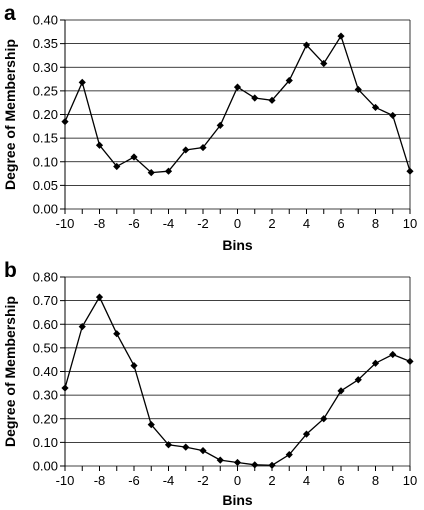 The image size is (424, 510). I want to click on y-tick-label: 0.60, so click(45, 324).